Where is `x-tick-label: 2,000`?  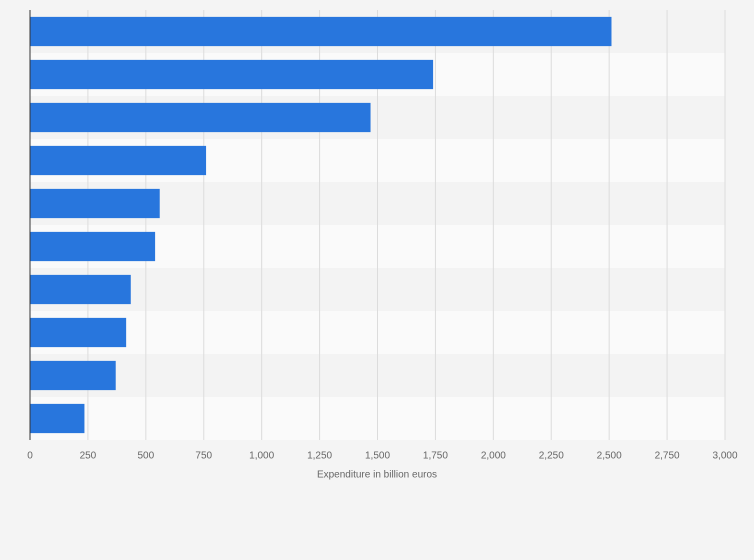
x-tick-label: 2,000 is located at coordinates (493, 456).